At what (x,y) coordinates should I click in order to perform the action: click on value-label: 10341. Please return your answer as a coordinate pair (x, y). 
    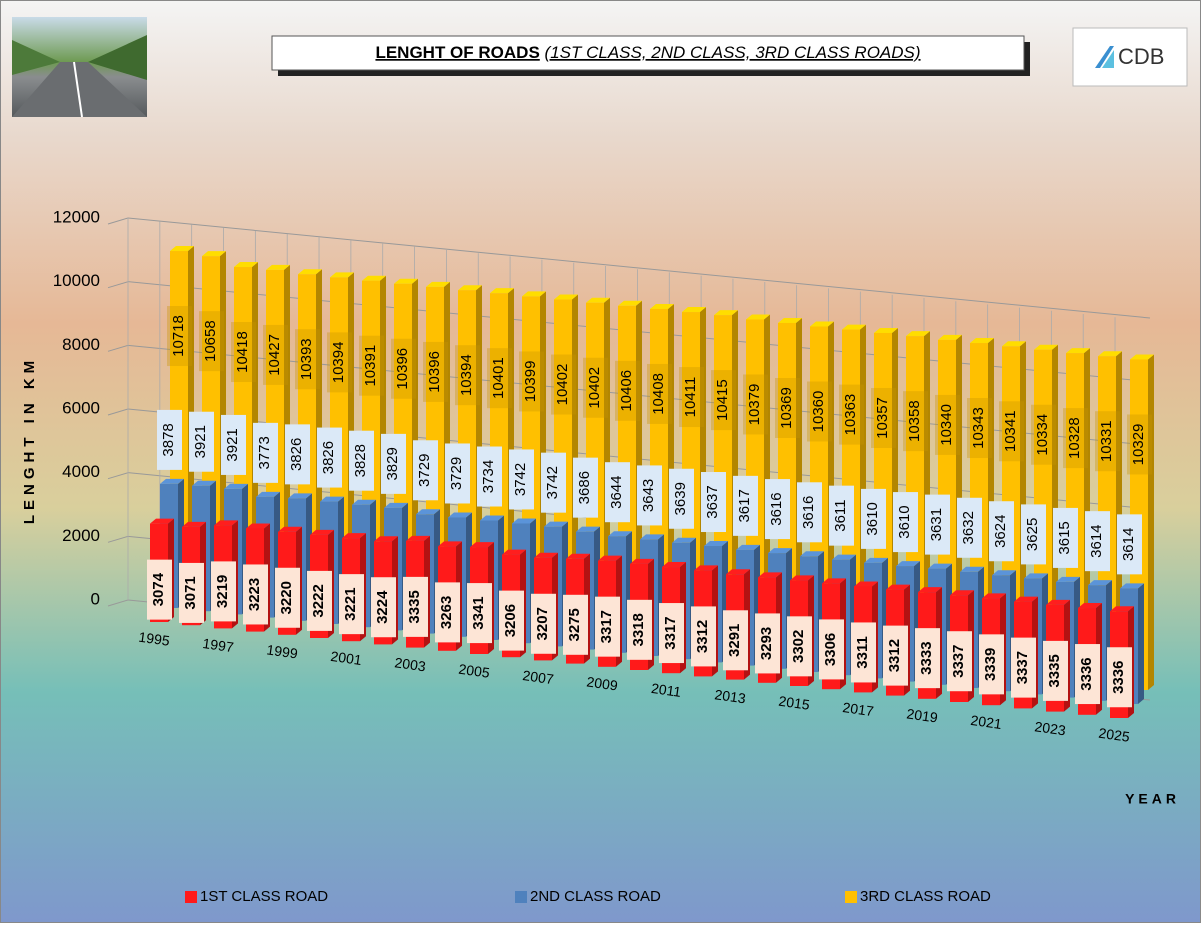
    Looking at the image, I should click on (1010, 431).